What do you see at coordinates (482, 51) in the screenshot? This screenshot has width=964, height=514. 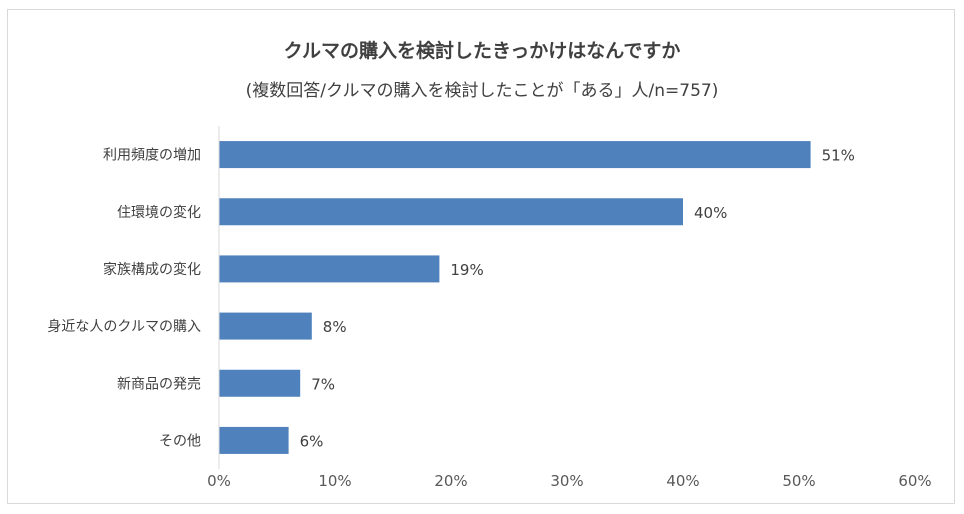 I see `chart-title: クルマの購入を検討したきっかけはなんですか` at bounding box center [482, 51].